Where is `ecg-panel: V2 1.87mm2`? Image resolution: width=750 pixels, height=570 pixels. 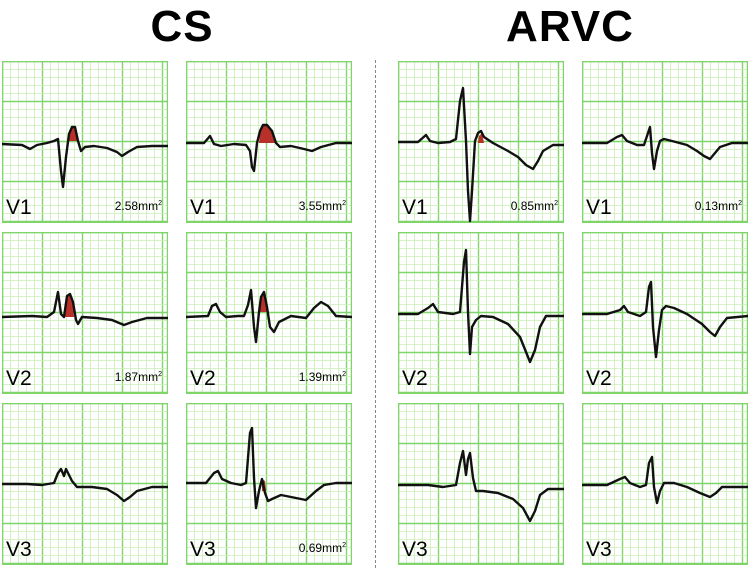 ecg-panel: V2 1.87mm2 is located at coordinates (85, 313).